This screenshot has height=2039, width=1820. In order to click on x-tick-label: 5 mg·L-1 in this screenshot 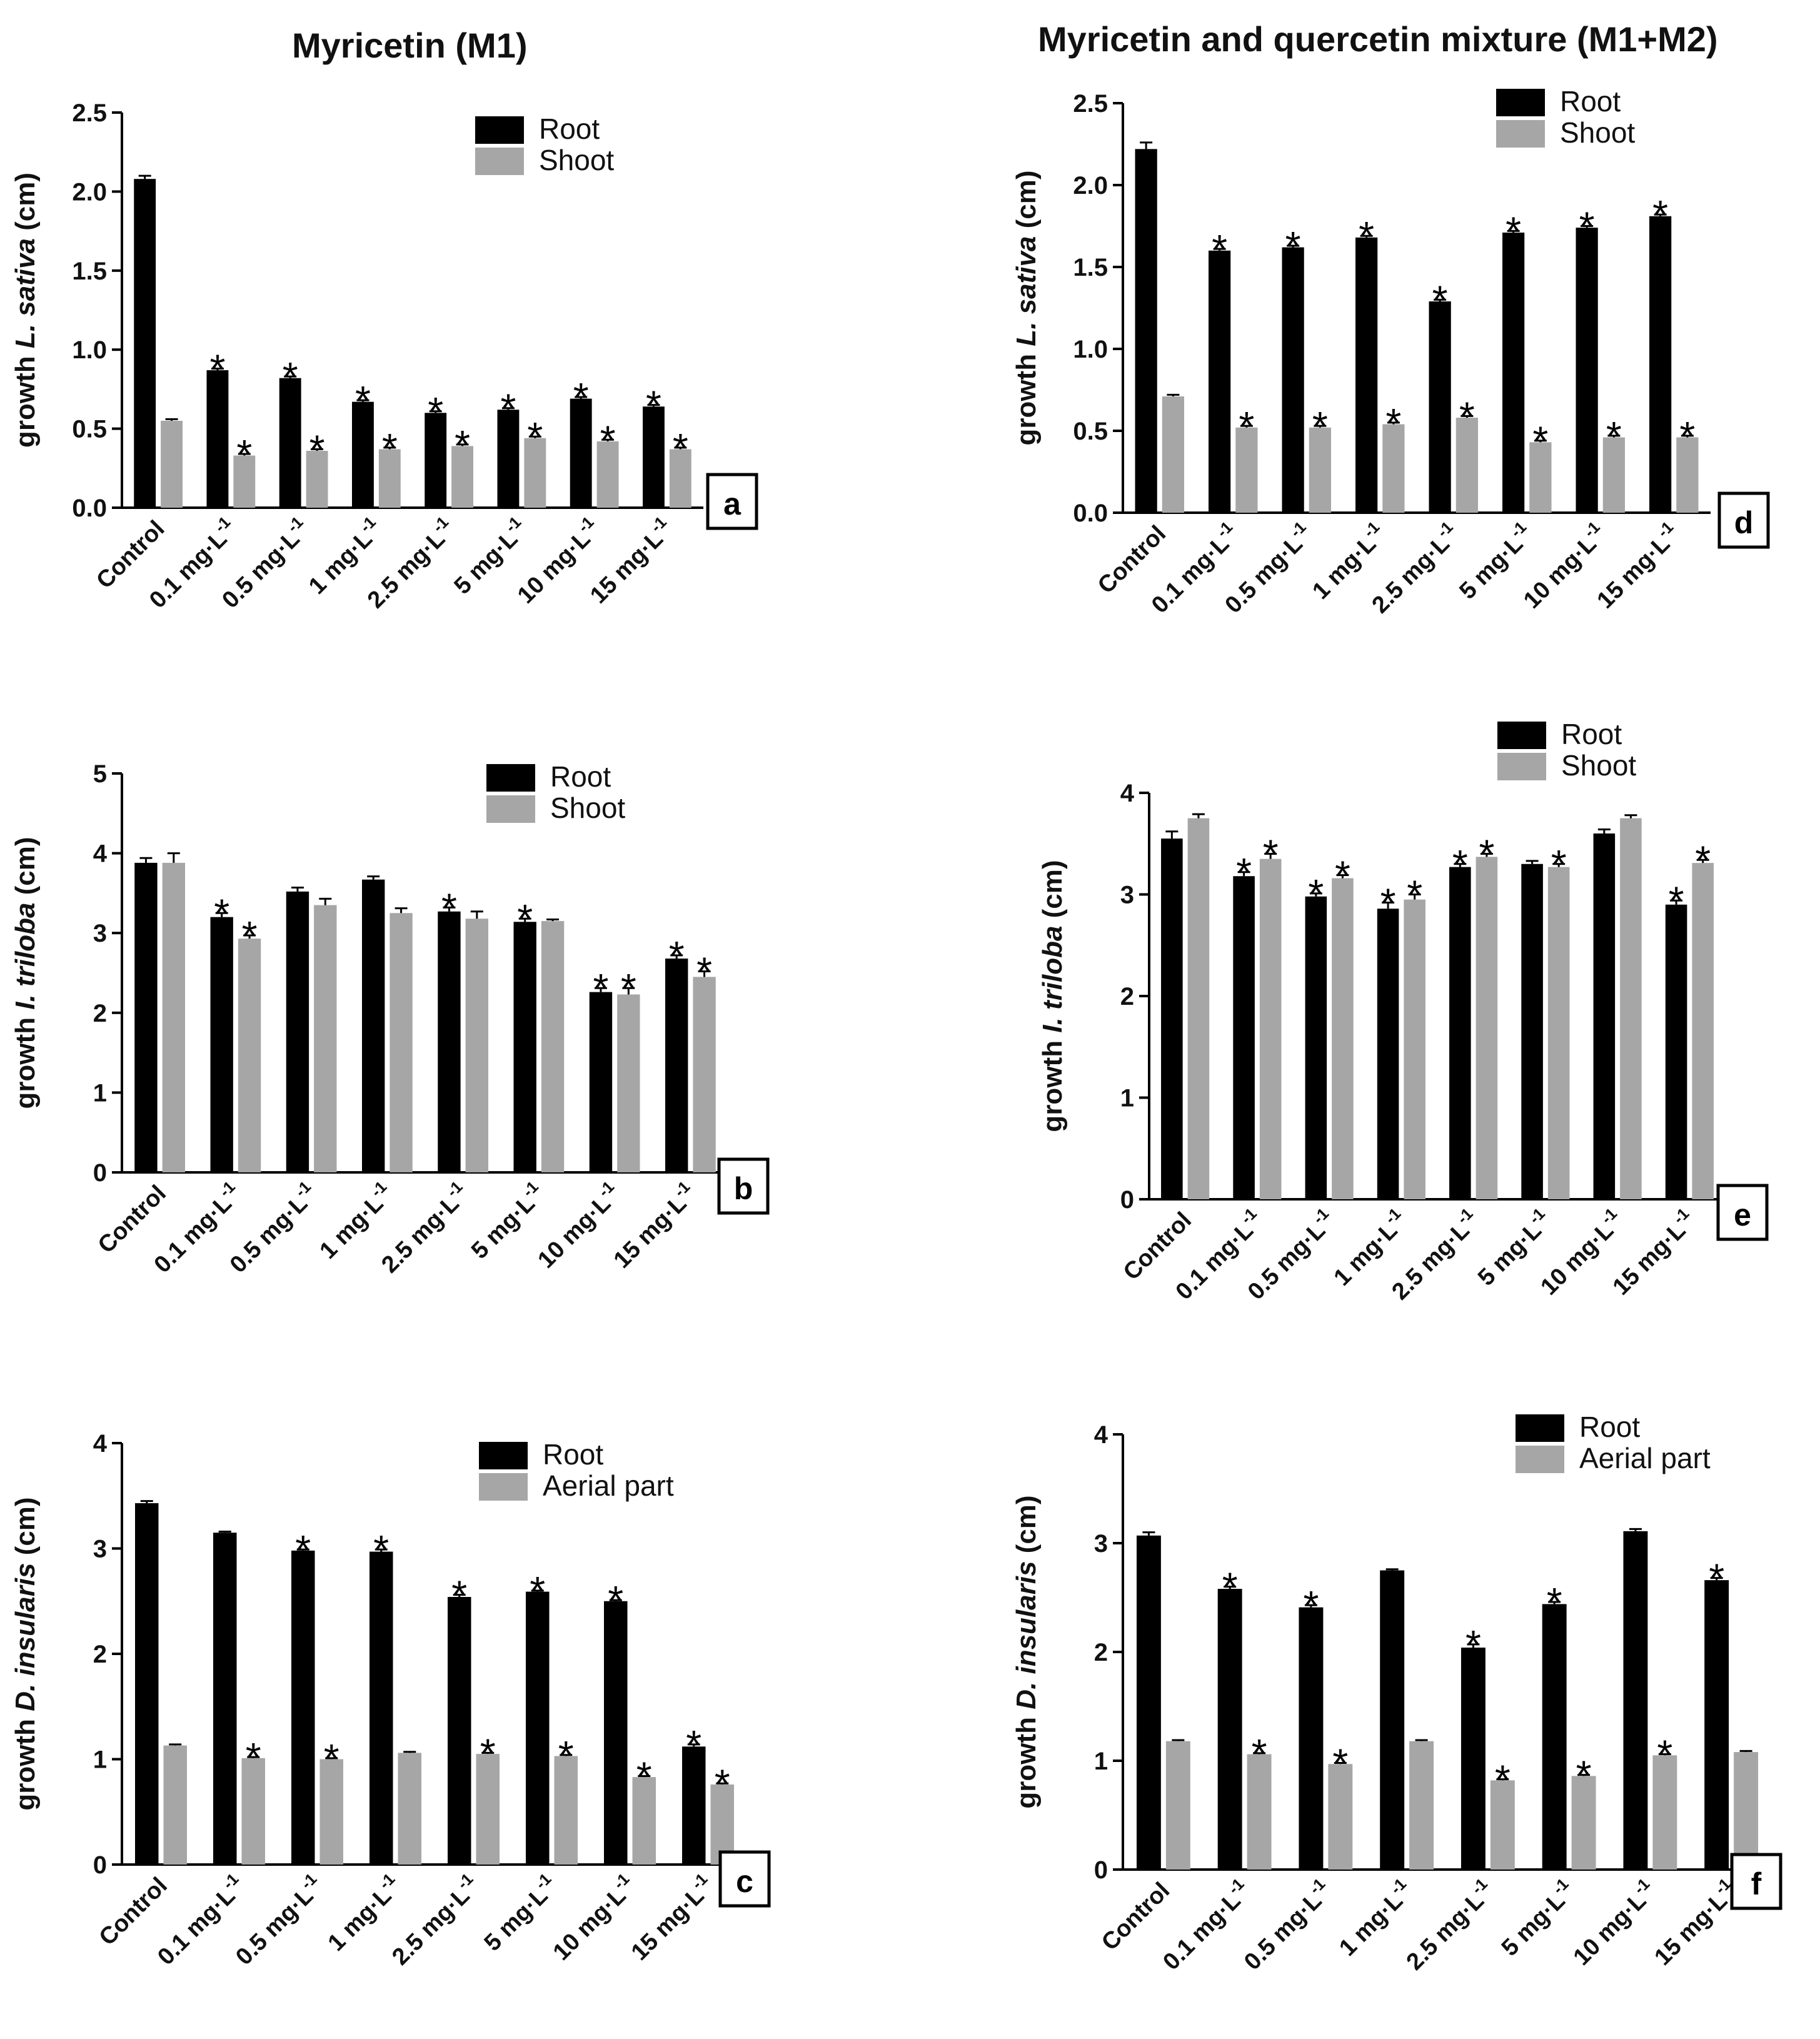, I will do `click(519, 1913)`.